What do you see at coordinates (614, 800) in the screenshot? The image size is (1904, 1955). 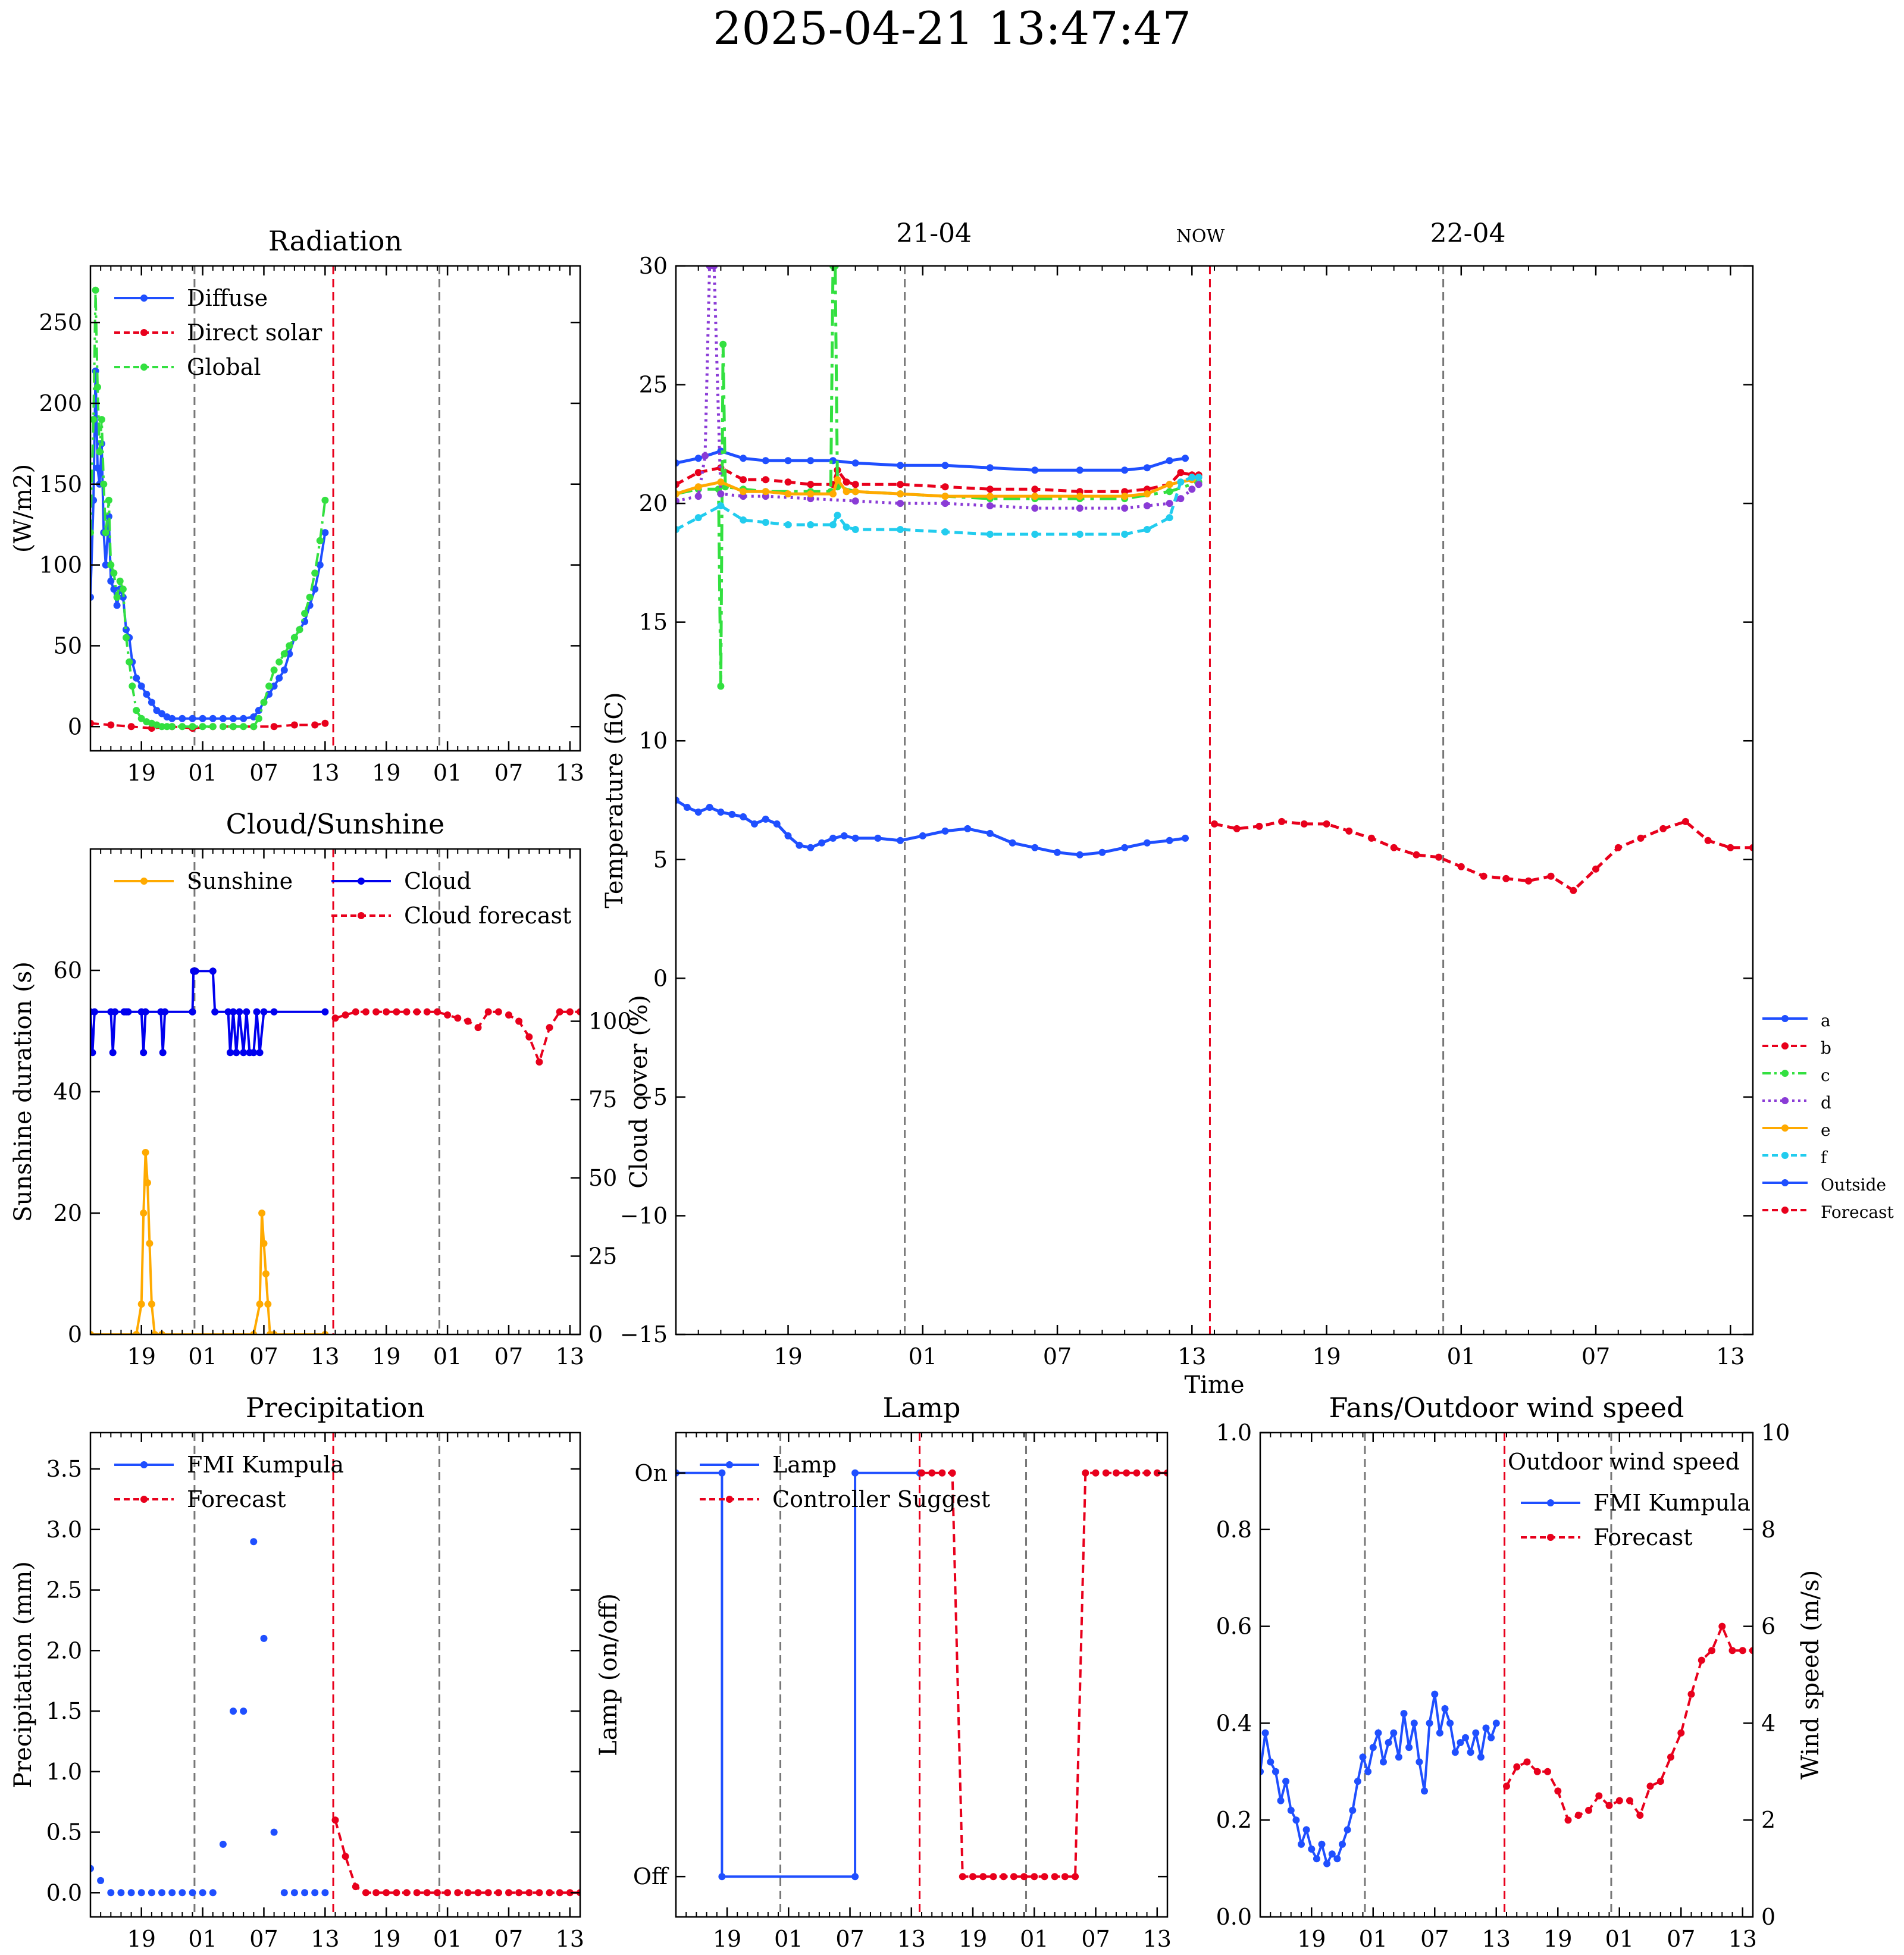 I see `temperature-ylabel: Temperature (fiC)` at bounding box center [614, 800].